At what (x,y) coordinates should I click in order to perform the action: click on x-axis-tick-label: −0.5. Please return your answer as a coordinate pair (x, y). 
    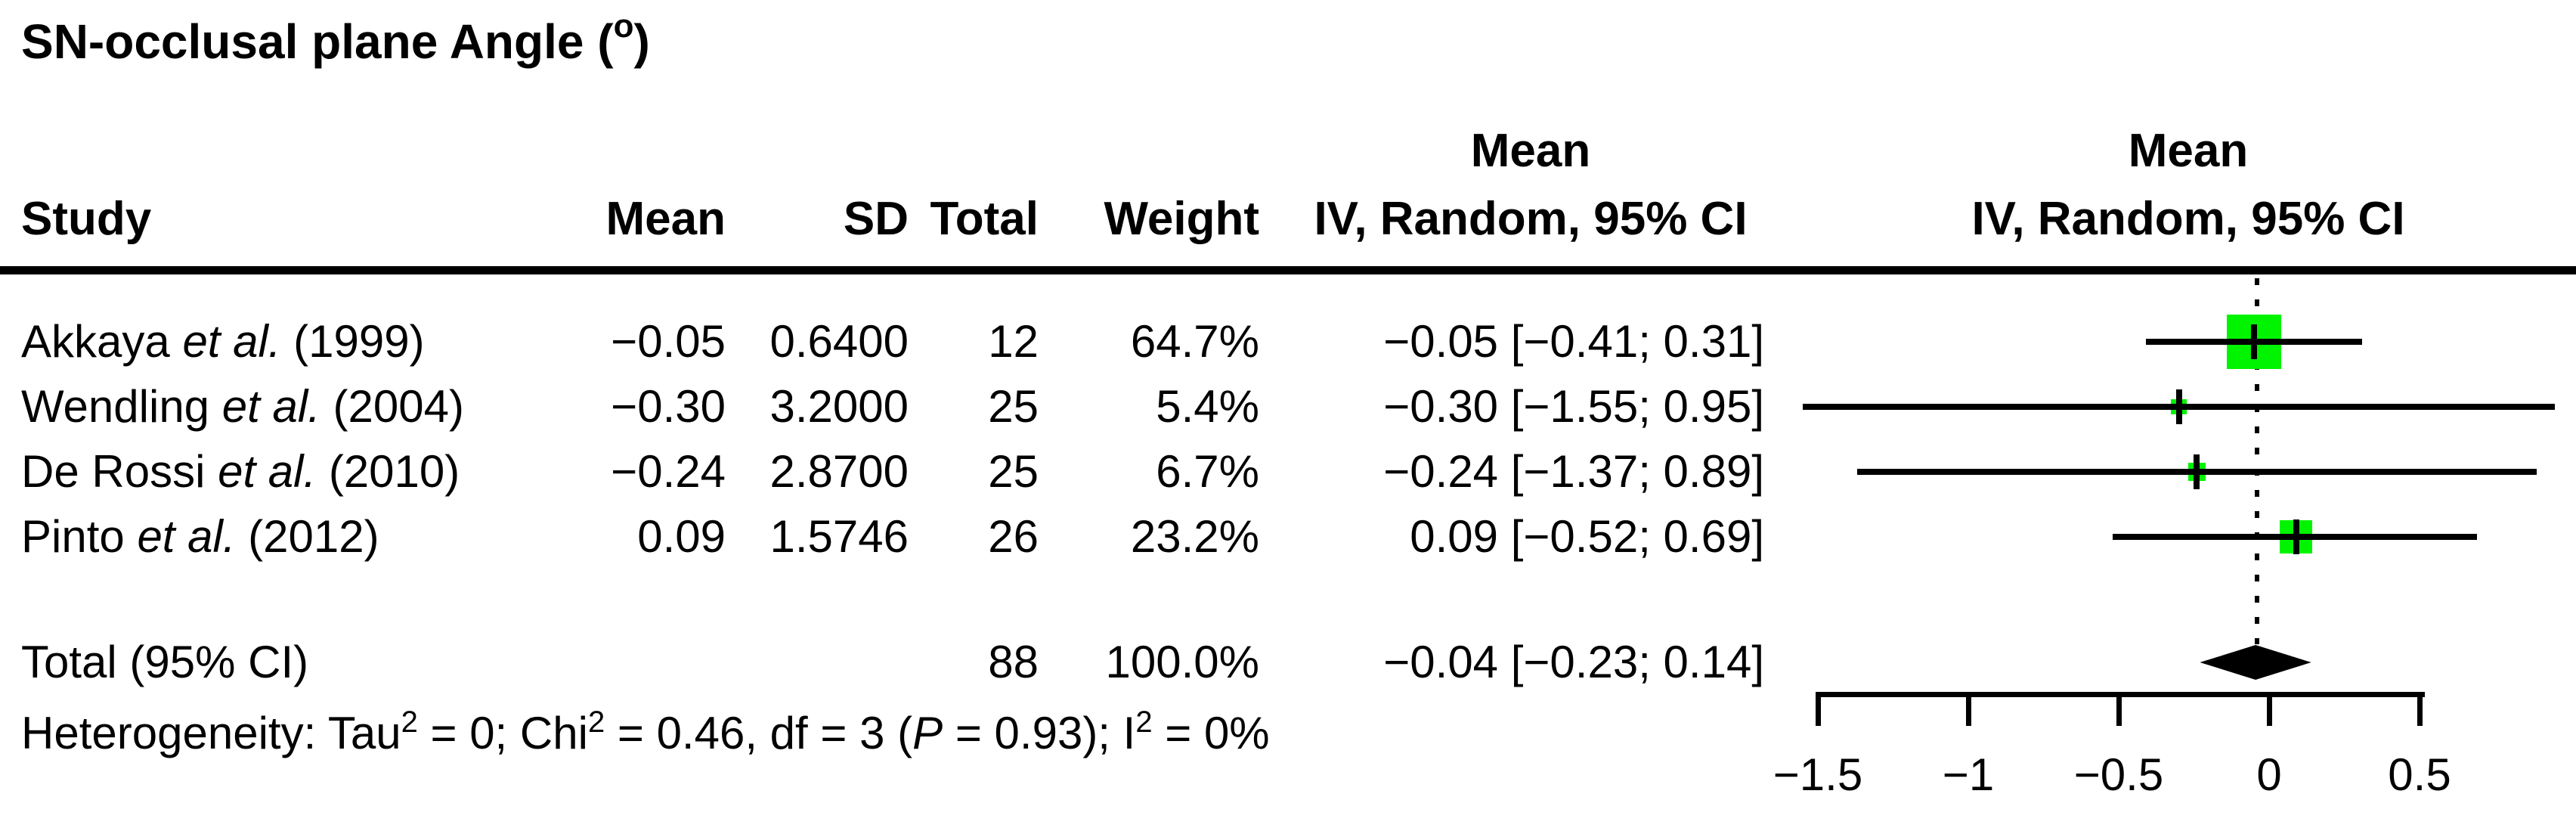
    Looking at the image, I should click on (2118, 775).